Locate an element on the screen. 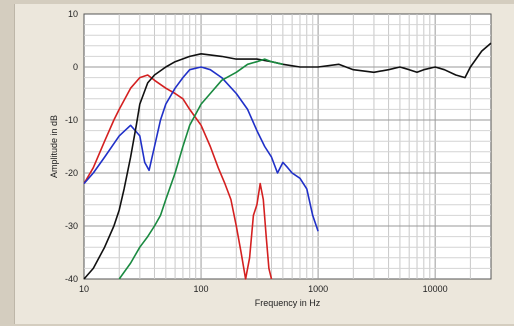  y-tick-label: -30 is located at coordinates (71, 226).